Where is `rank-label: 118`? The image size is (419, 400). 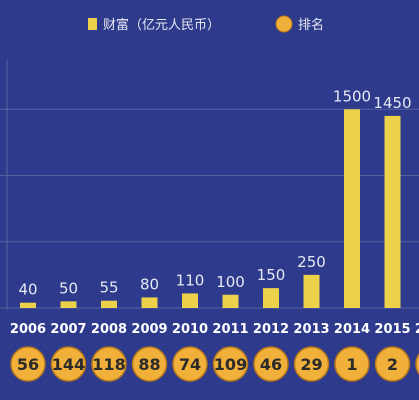
rank-label: 118 is located at coordinates (108, 364).